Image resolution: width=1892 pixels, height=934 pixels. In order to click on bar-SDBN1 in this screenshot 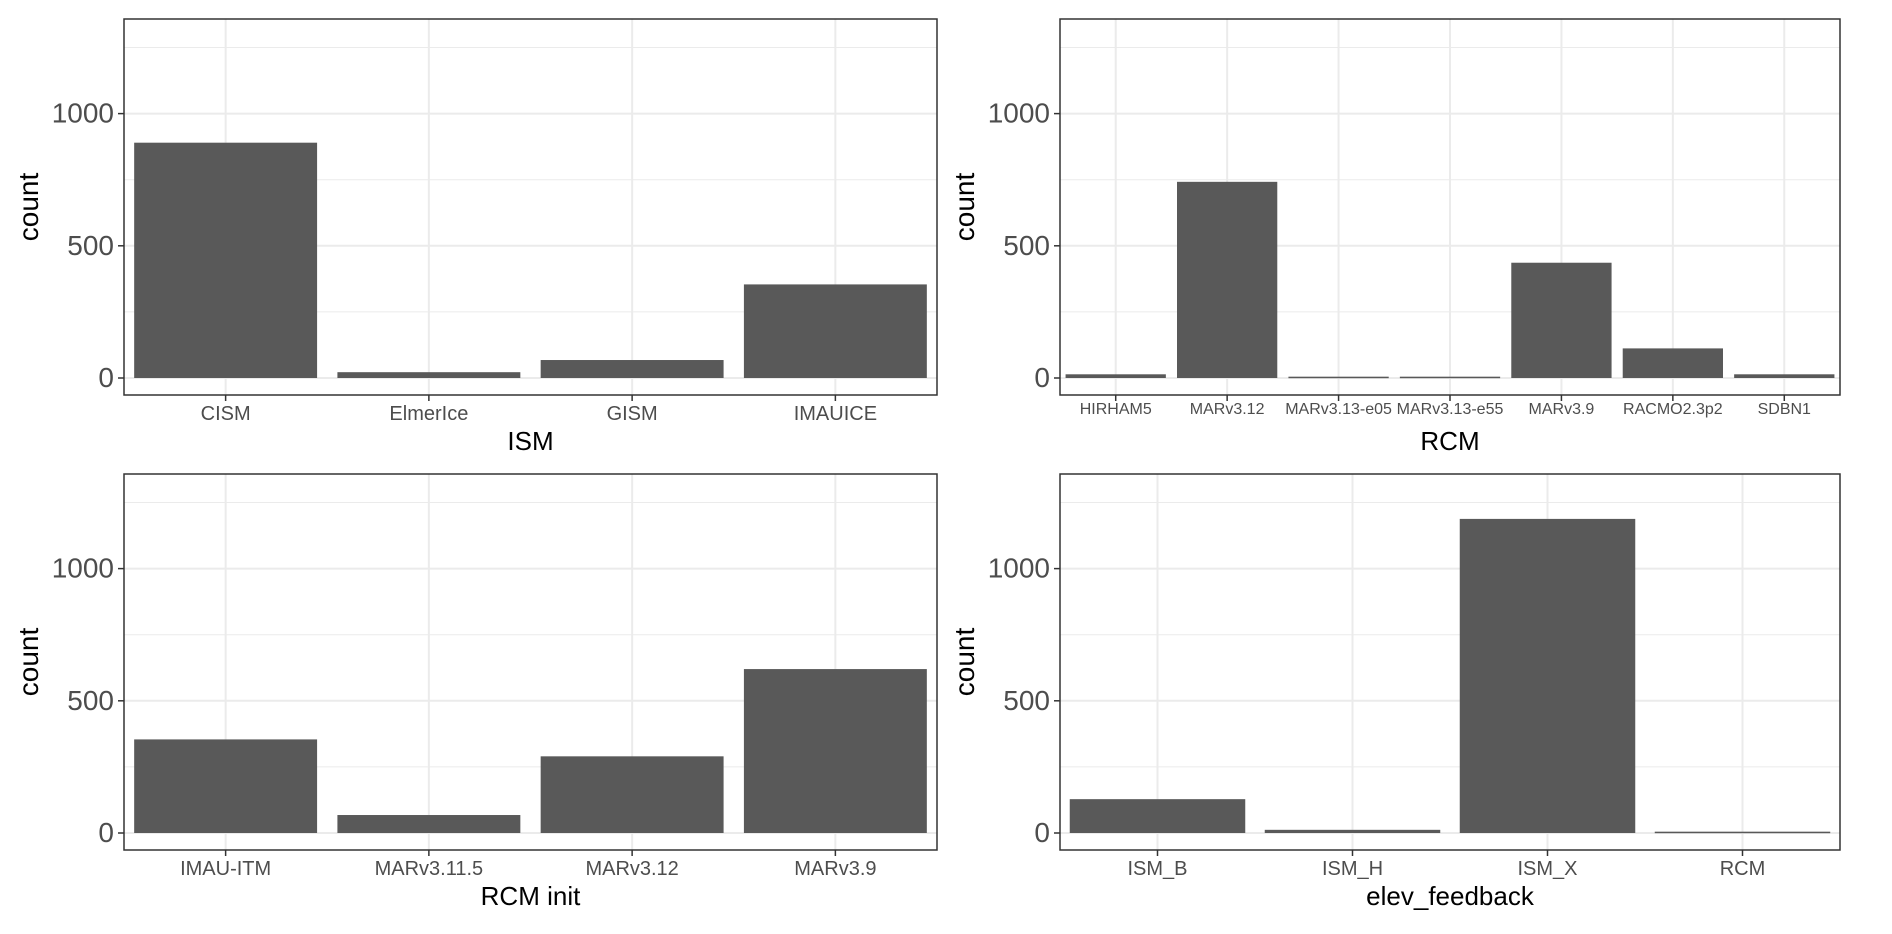, I will do `click(1784, 376)`.